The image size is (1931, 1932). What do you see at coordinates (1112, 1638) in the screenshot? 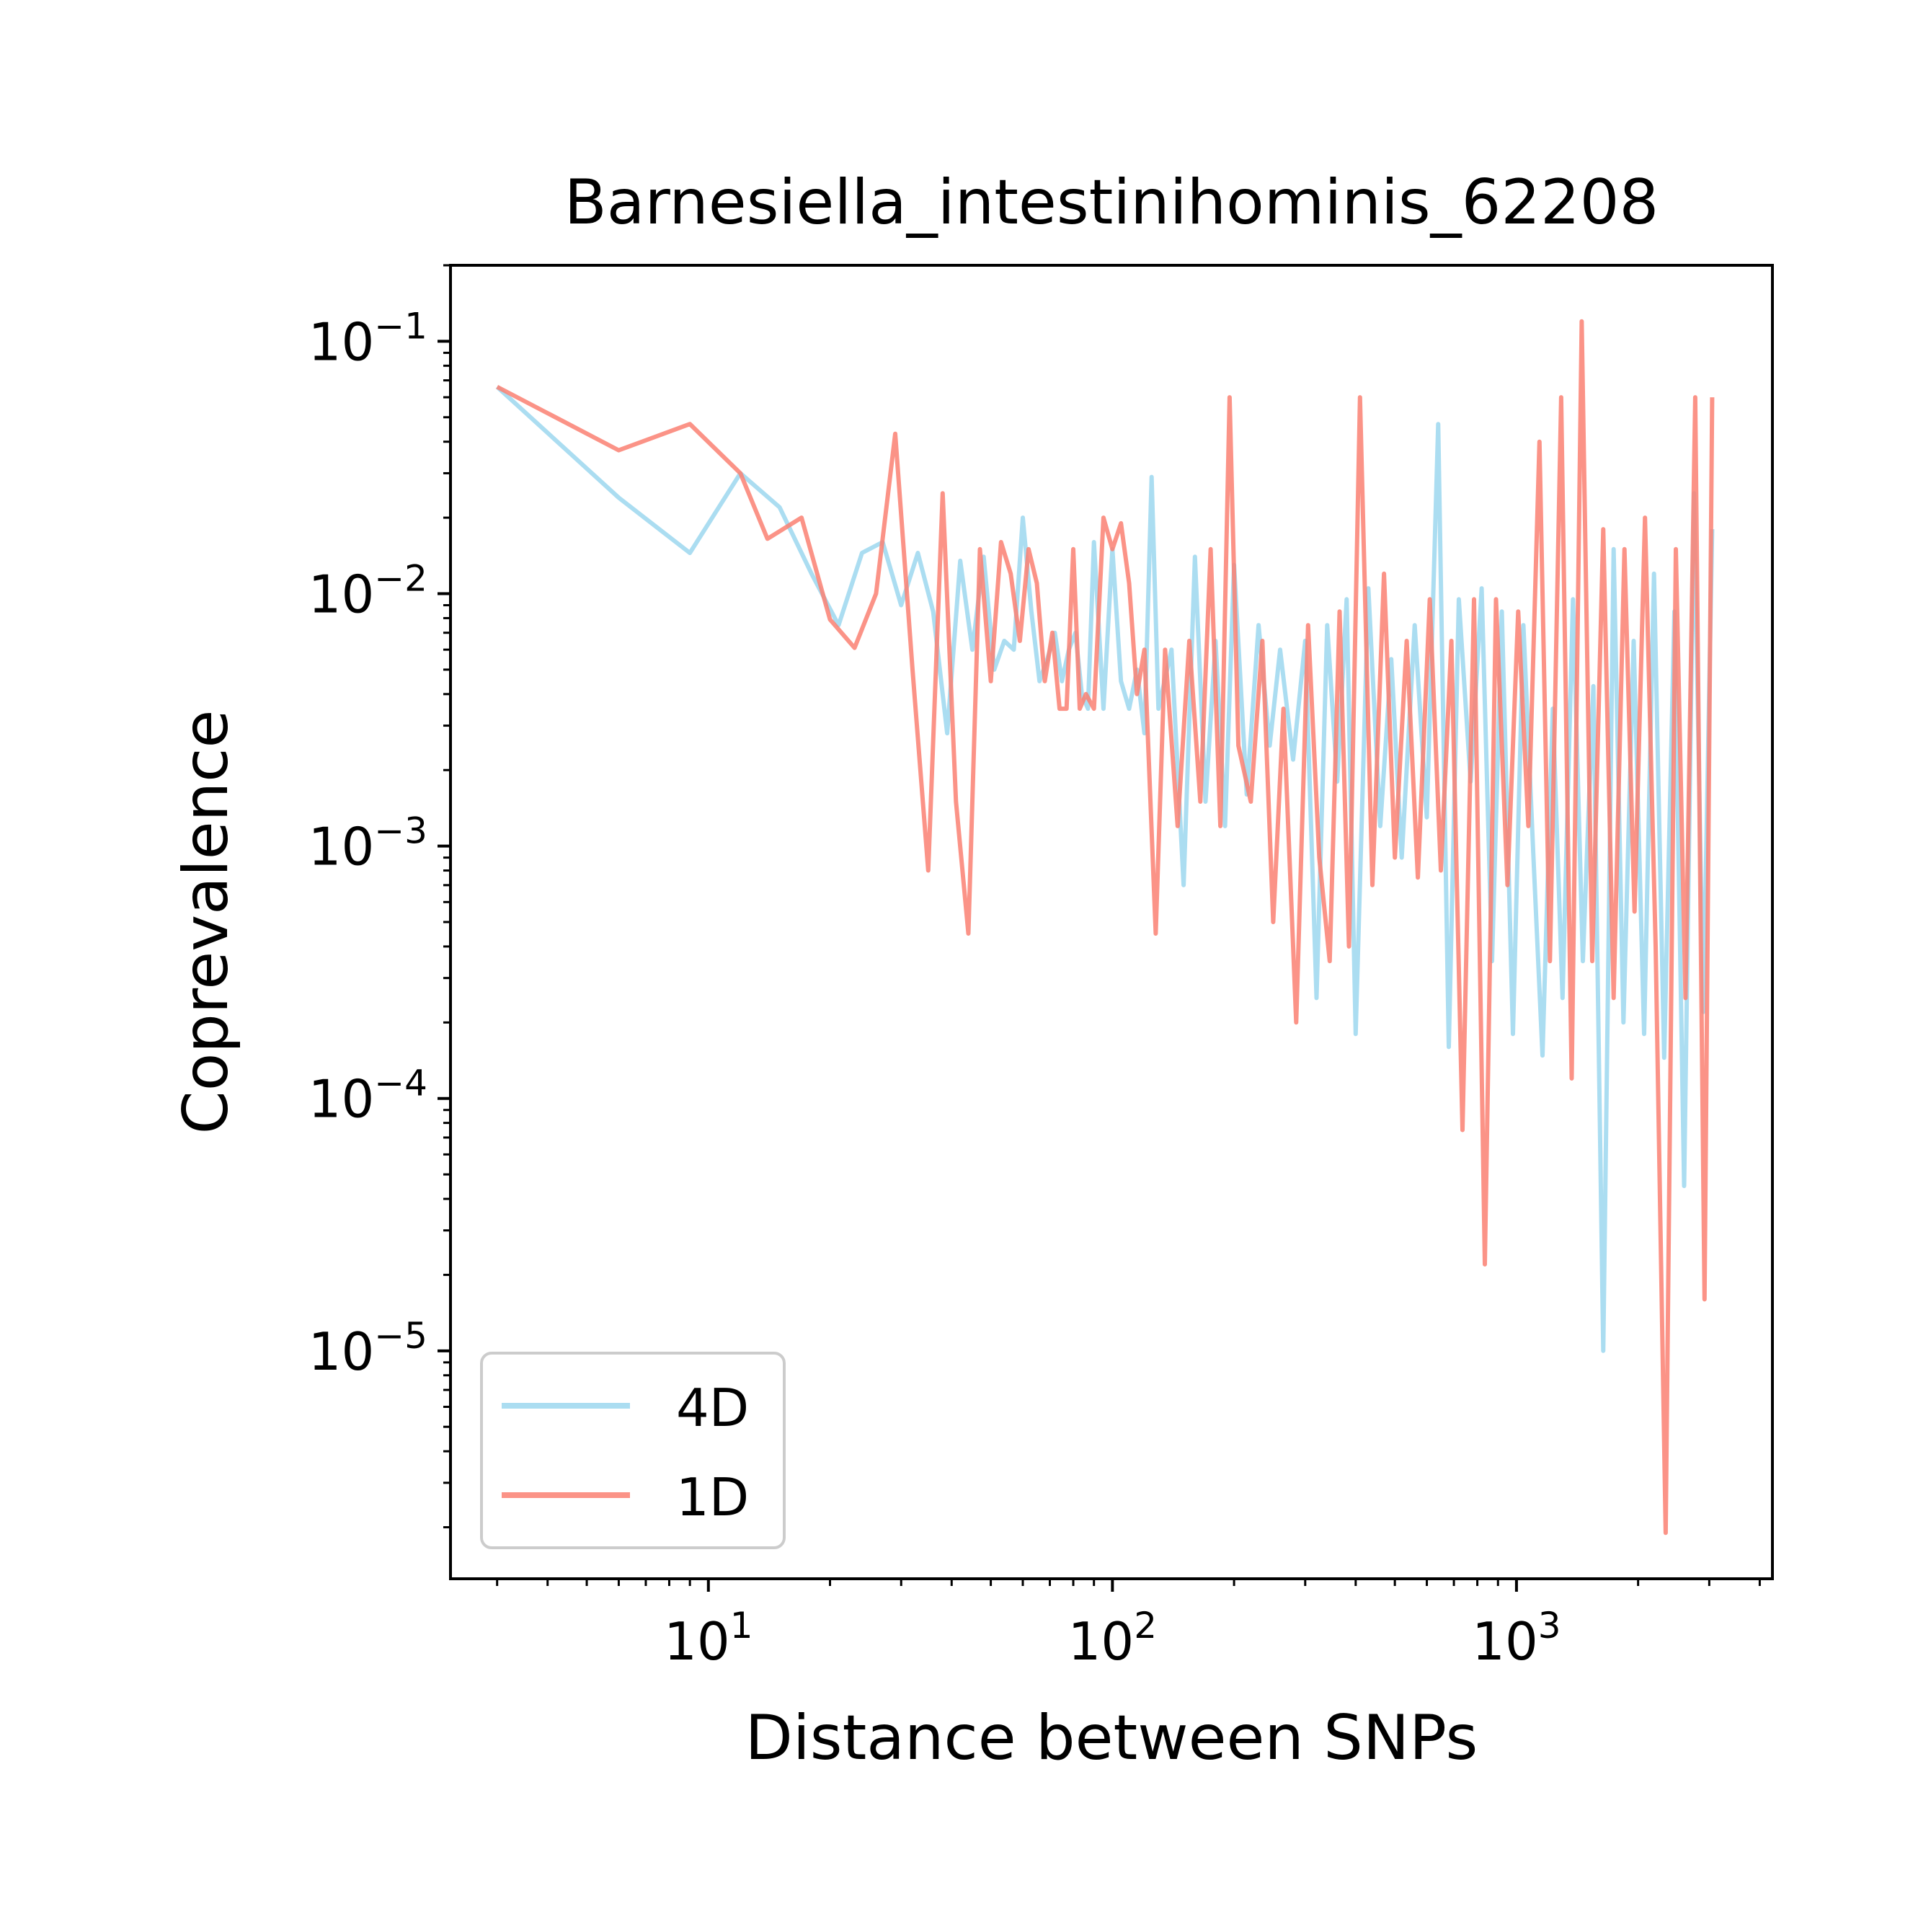
I see `x-tick-label: 102` at bounding box center [1112, 1638].